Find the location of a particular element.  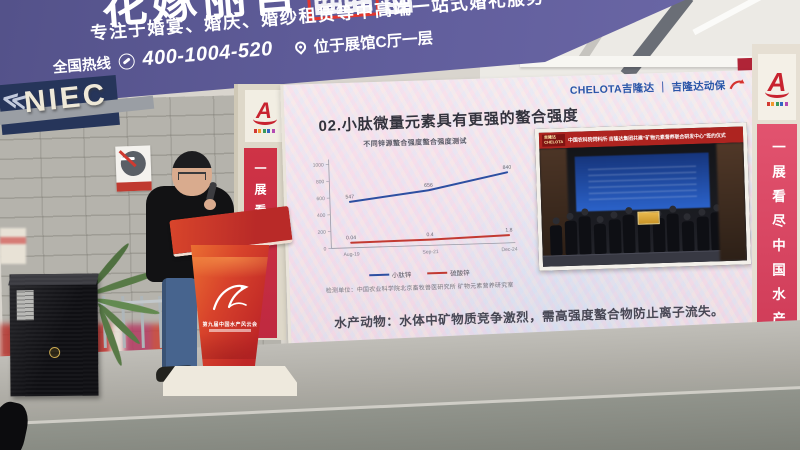

svg-text: 1000 is located at coordinates (319, 165).